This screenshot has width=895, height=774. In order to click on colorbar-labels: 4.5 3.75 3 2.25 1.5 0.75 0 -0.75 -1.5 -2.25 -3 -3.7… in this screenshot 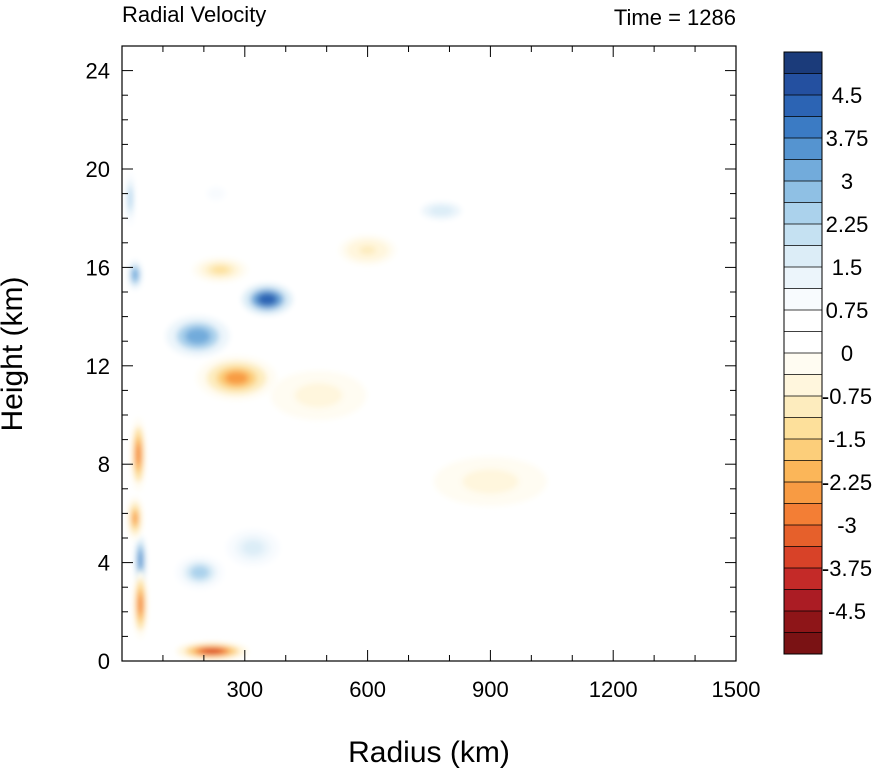, I will do `click(847, 353)`.